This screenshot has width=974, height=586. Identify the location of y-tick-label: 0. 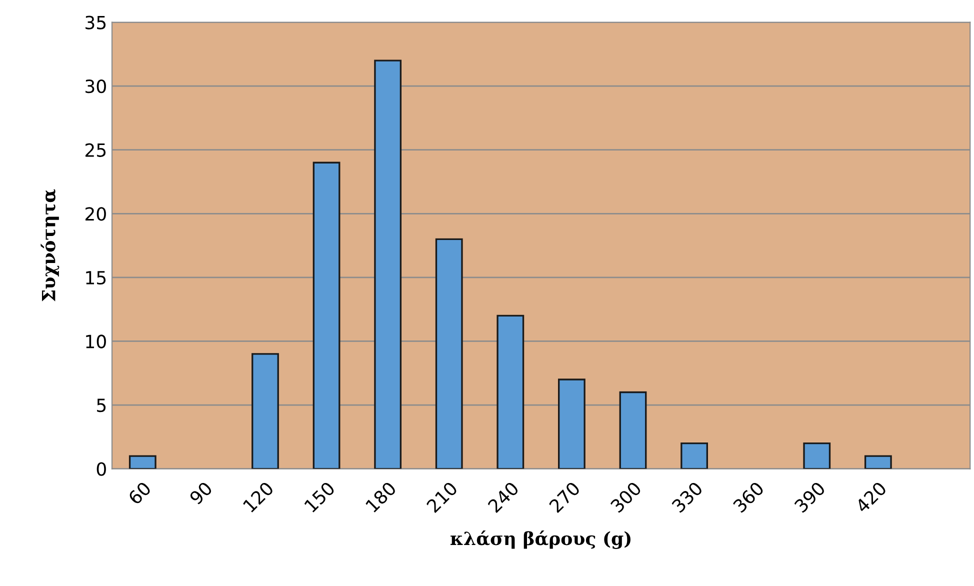
(101, 469).